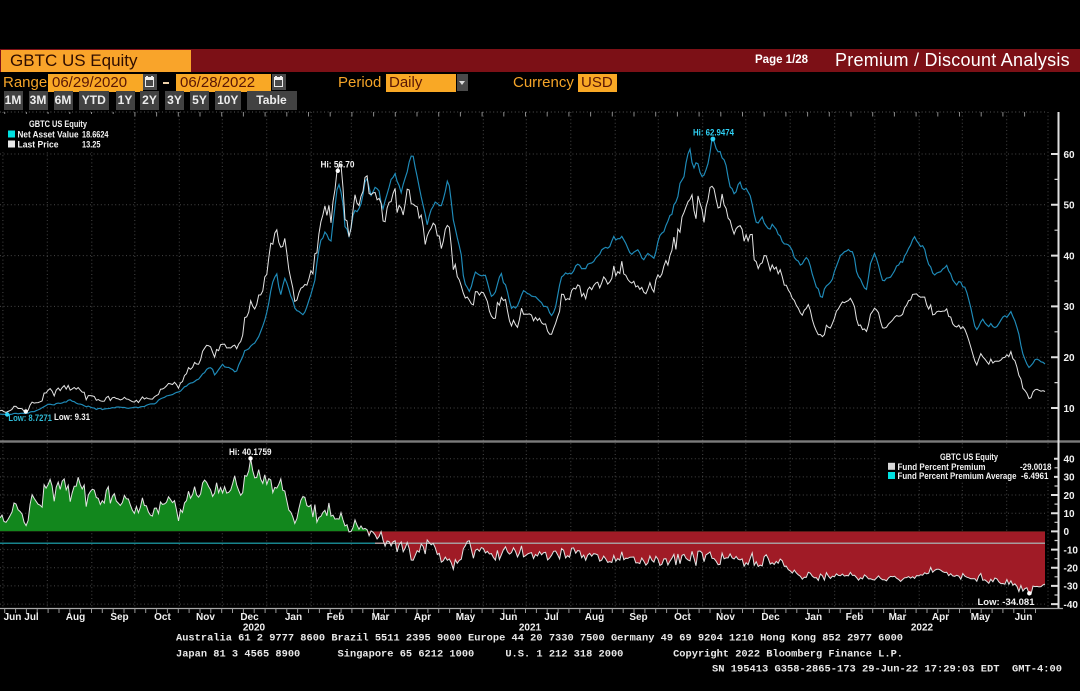 Image resolution: width=1080 pixels, height=691 pixels. Describe the element at coordinates (38, 145) in the screenshot. I see `svg-text: Last Price` at that location.